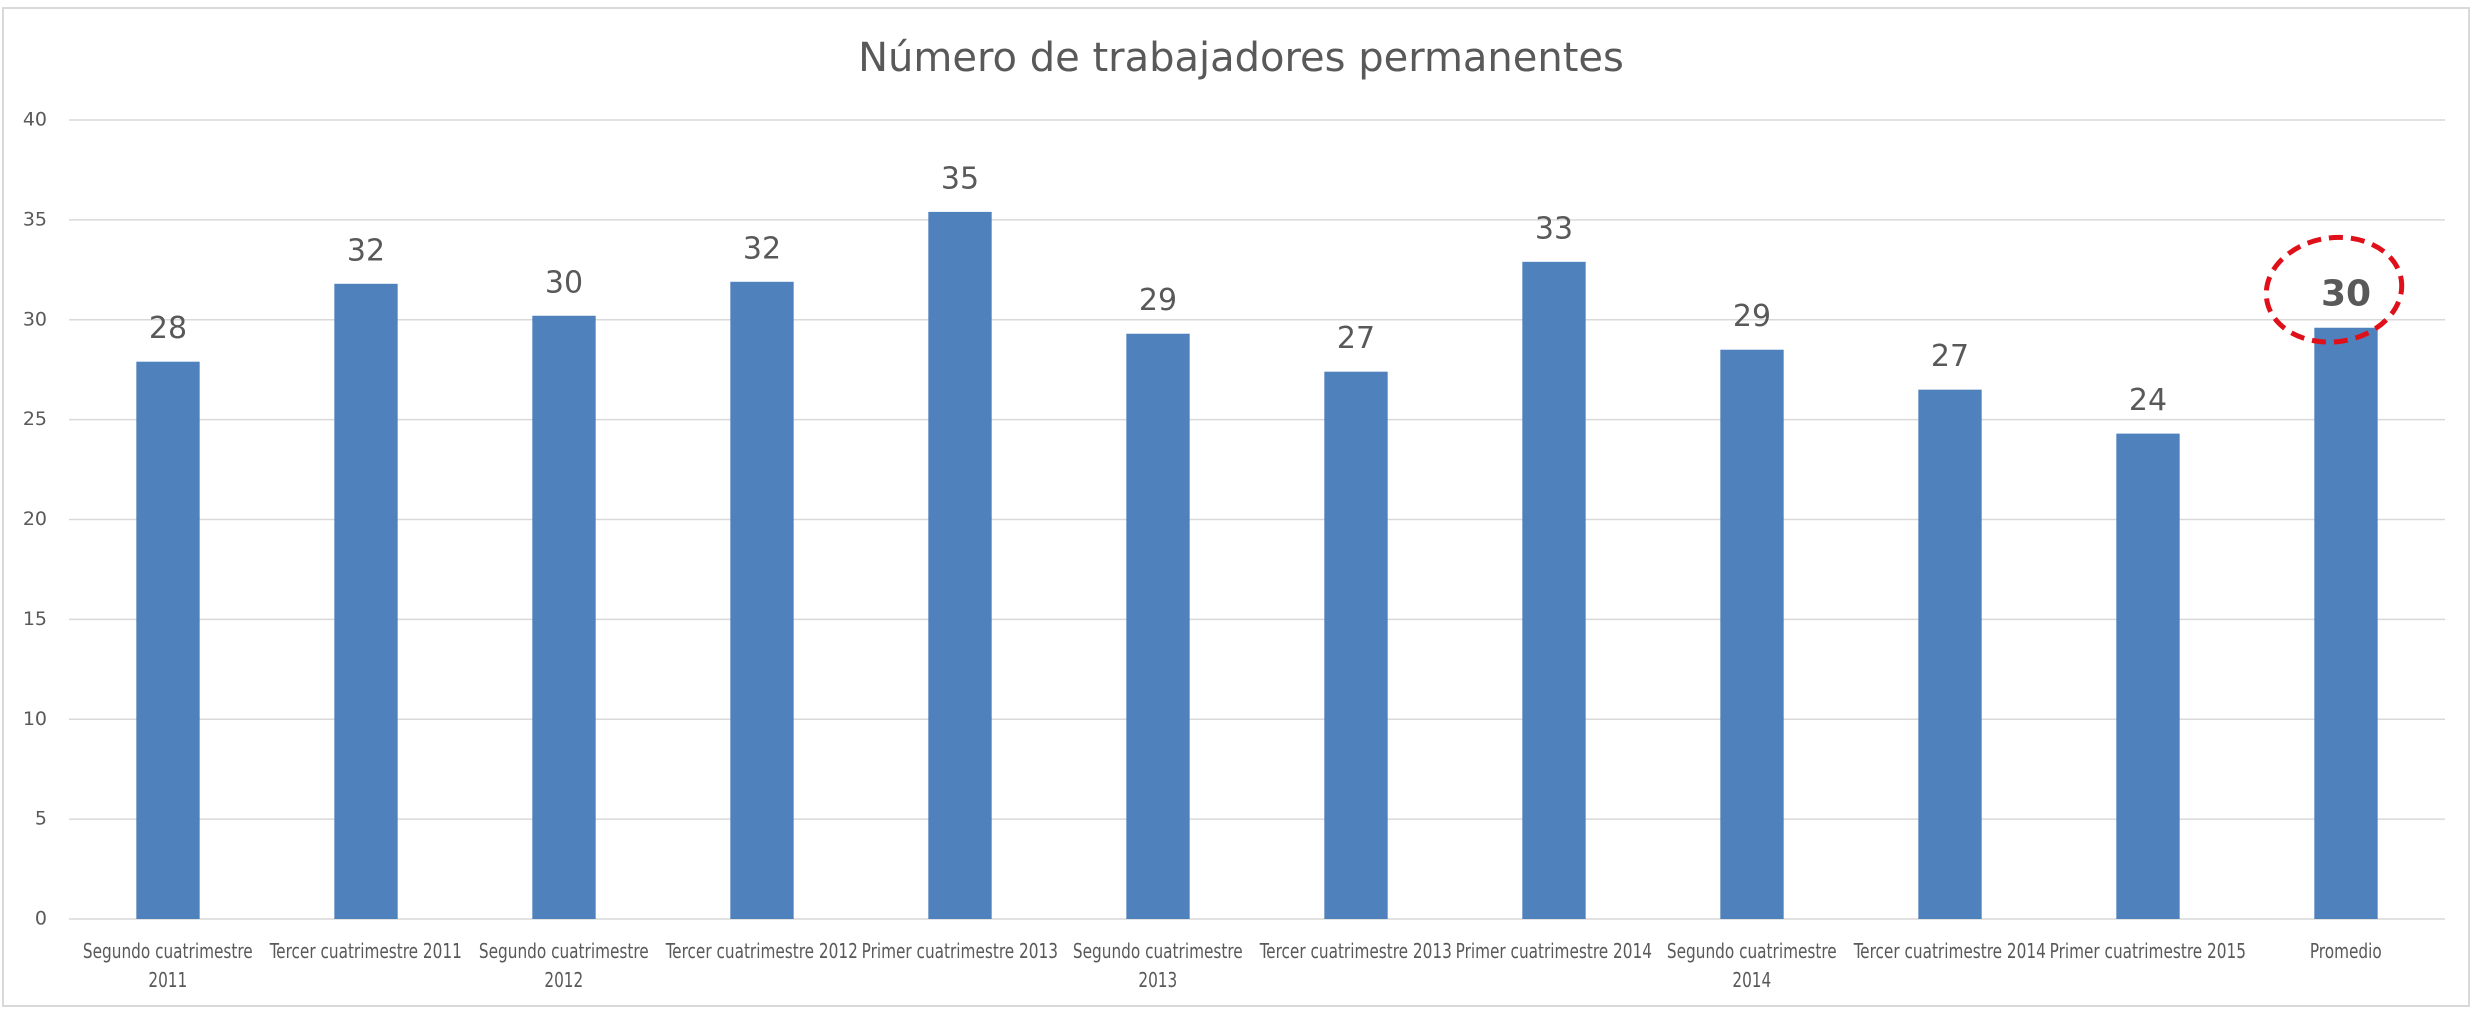 The height and width of the screenshot is (1009, 2473). Describe the element at coordinates (35, 319) in the screenshot. I see `y-tick-label: 30` at that location.